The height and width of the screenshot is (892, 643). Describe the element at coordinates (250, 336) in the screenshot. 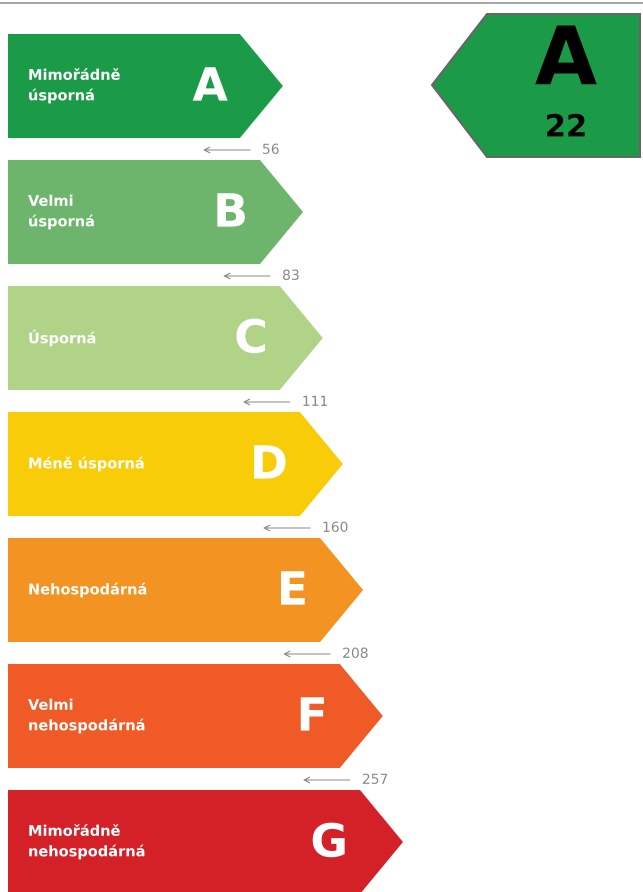

I see `y-tick-label: C` at that location.